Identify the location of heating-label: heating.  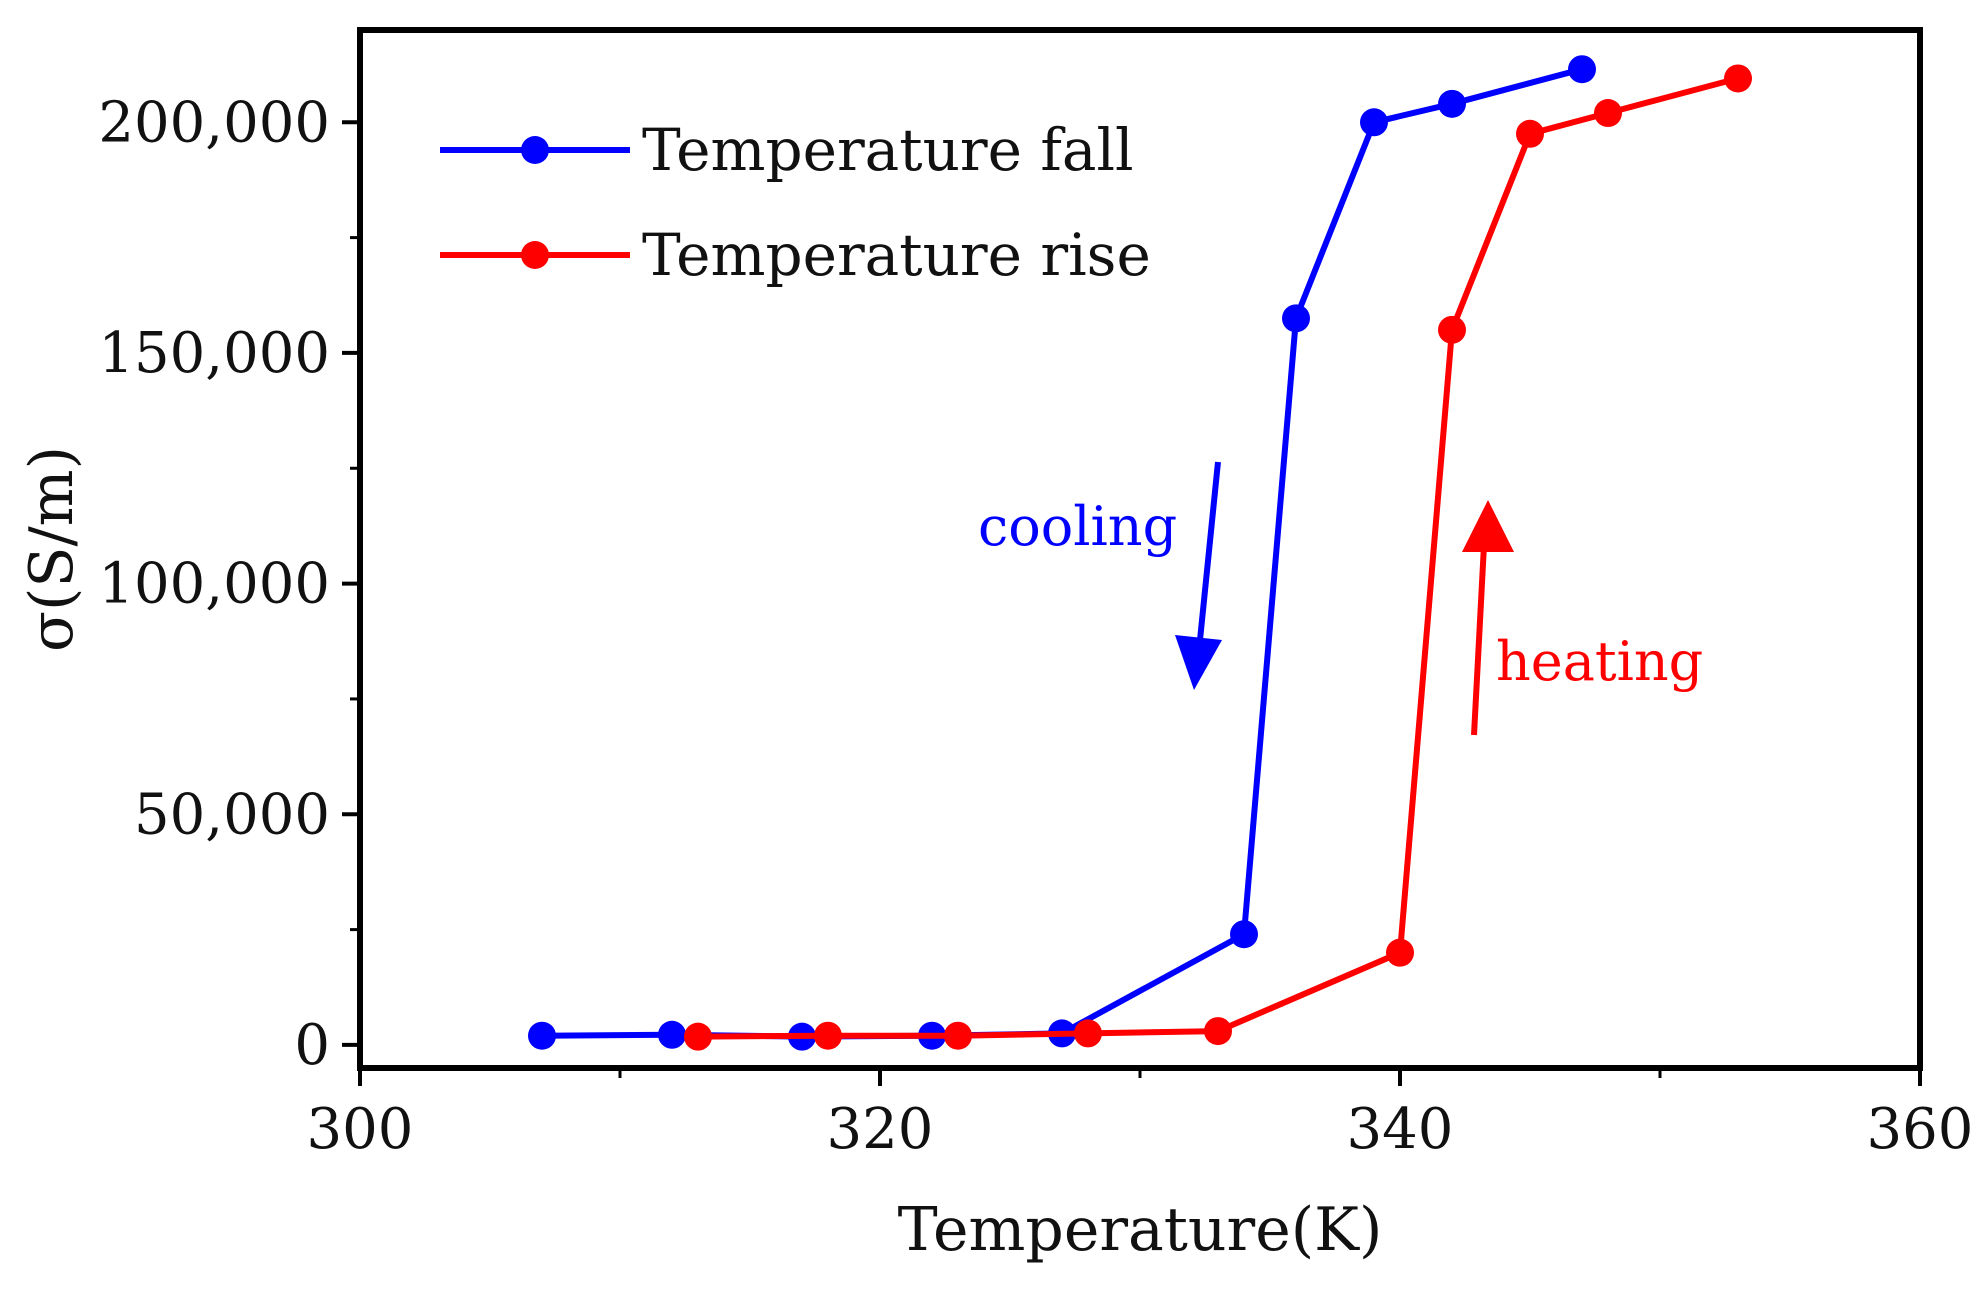
(1599, 661).